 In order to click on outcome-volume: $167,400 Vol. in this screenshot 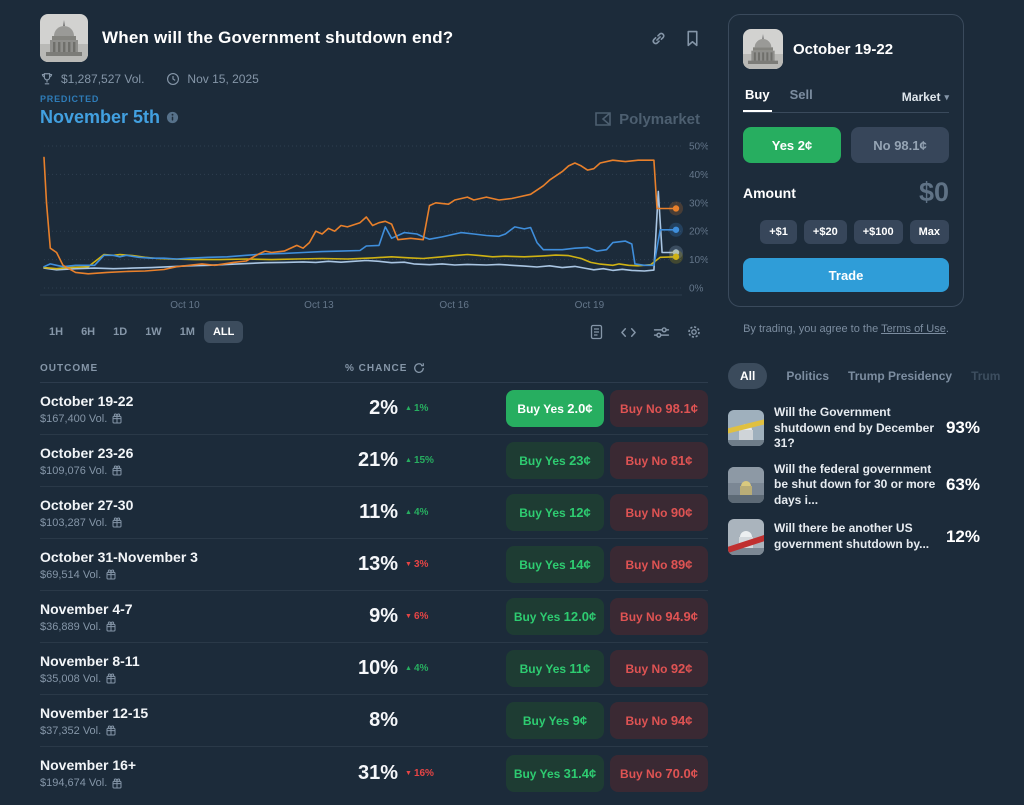, I will do `click(74, 418)`.